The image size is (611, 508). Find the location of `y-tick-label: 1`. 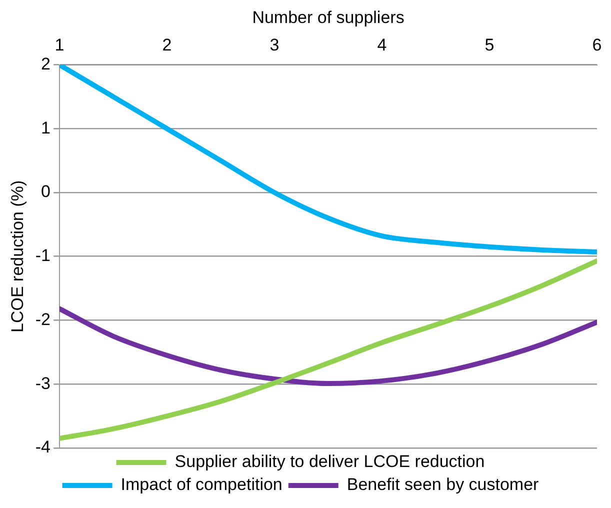

y-tick-label: 1 is located at coordinates (46, 128).